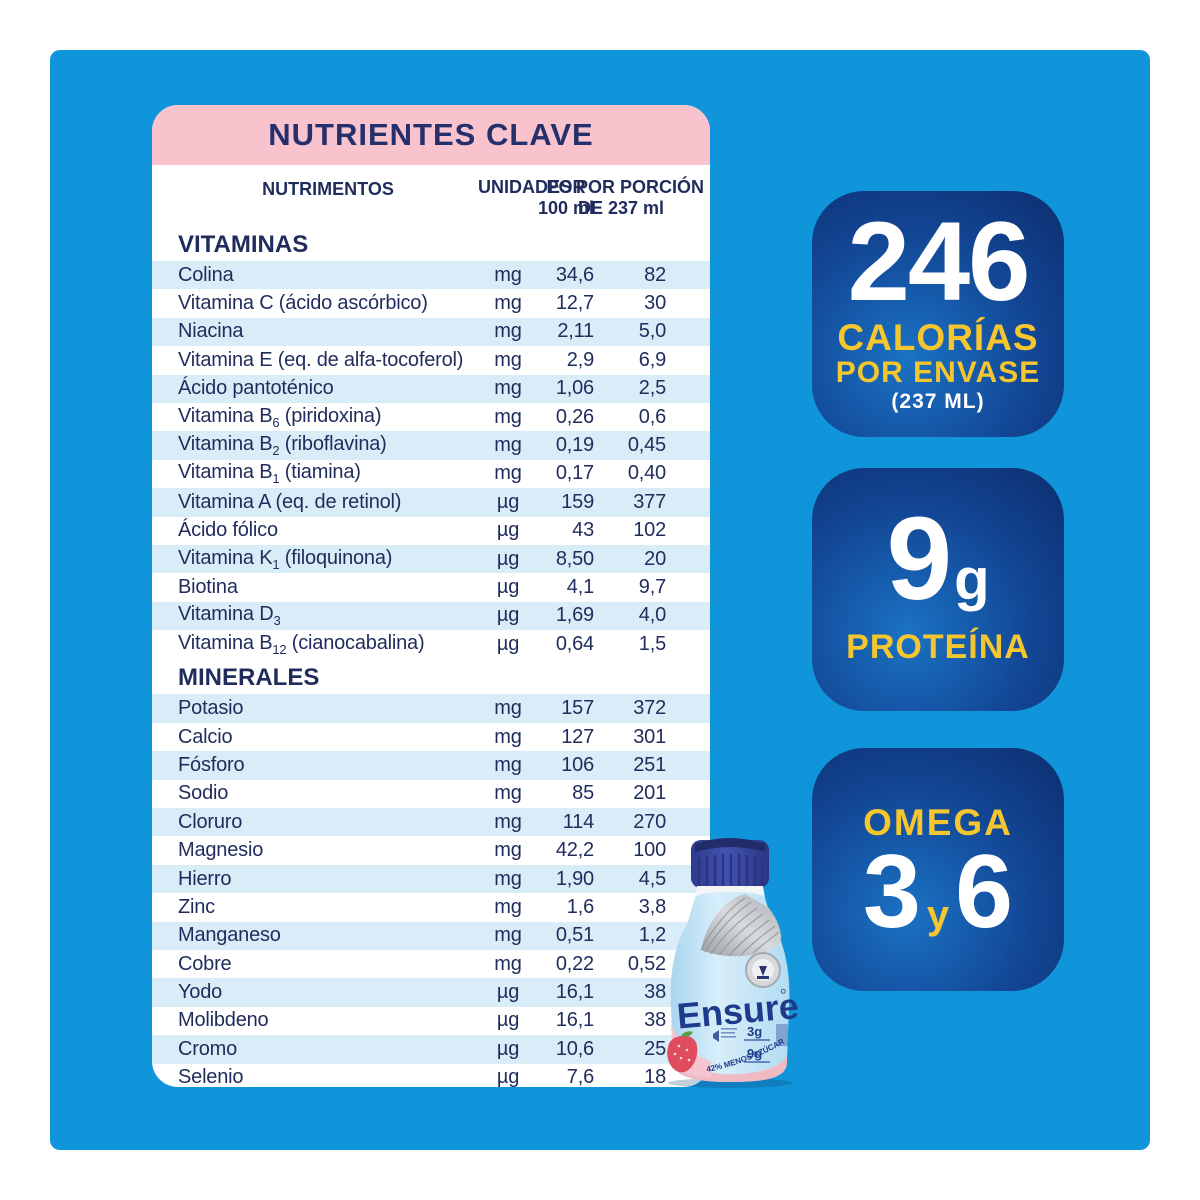  I want to click on nutrient-name: Zinc, so click(196, 906).